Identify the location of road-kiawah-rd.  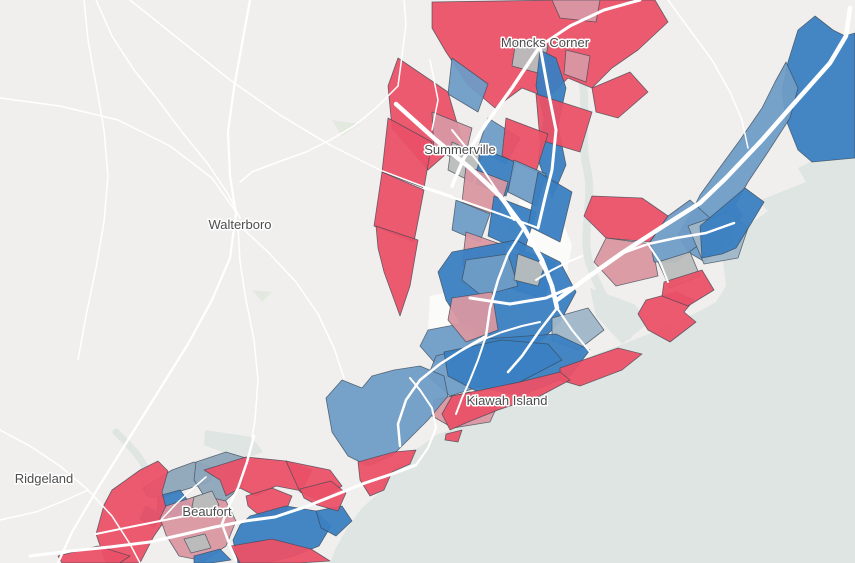
(471, 375).